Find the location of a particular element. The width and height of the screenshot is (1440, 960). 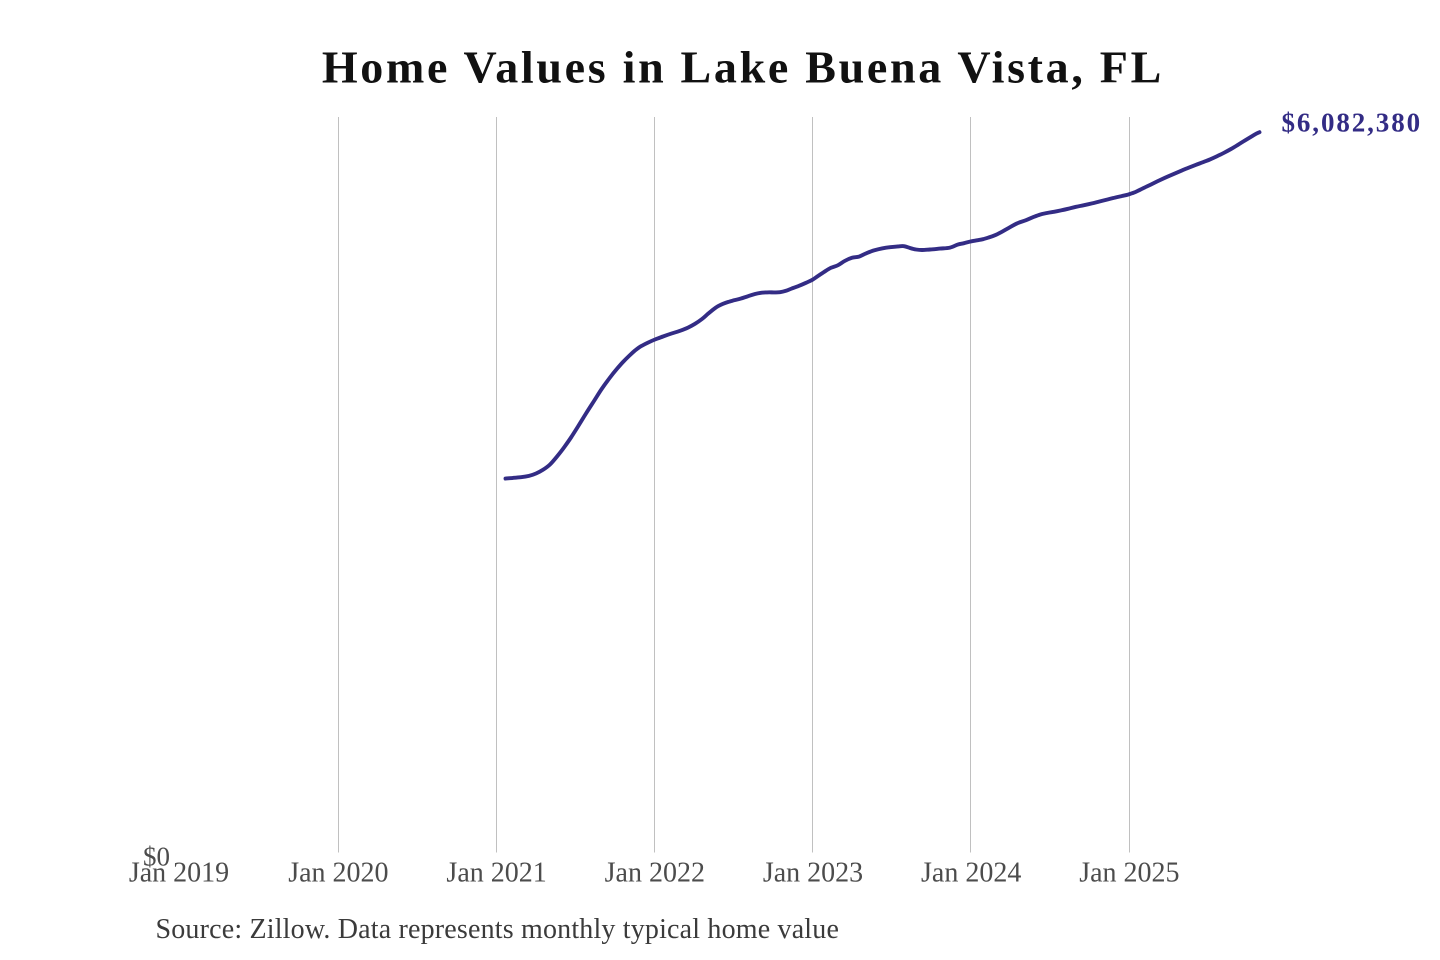

svg-text: Jan 2021 is located at coordinates (496, 873).